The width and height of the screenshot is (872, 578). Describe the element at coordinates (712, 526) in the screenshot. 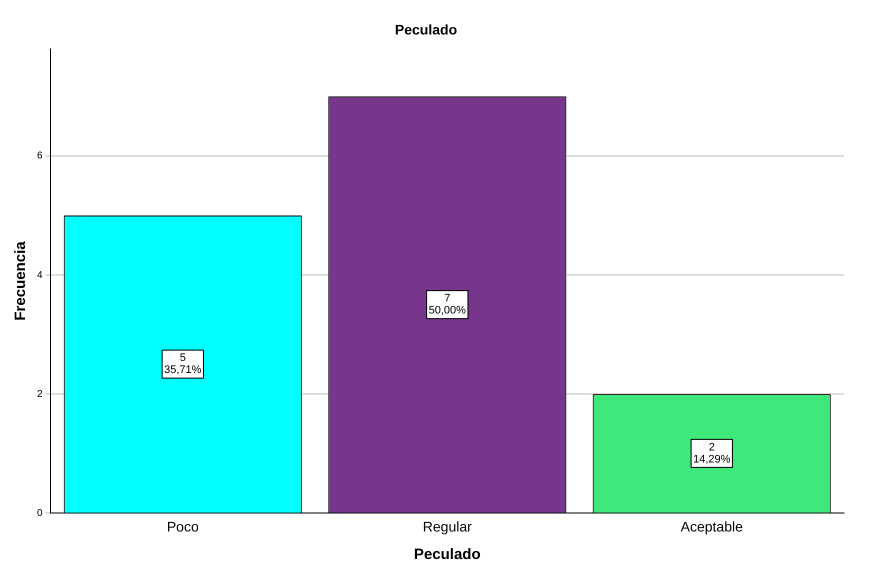

I see `x-tick-label: Aceptable` at that location.